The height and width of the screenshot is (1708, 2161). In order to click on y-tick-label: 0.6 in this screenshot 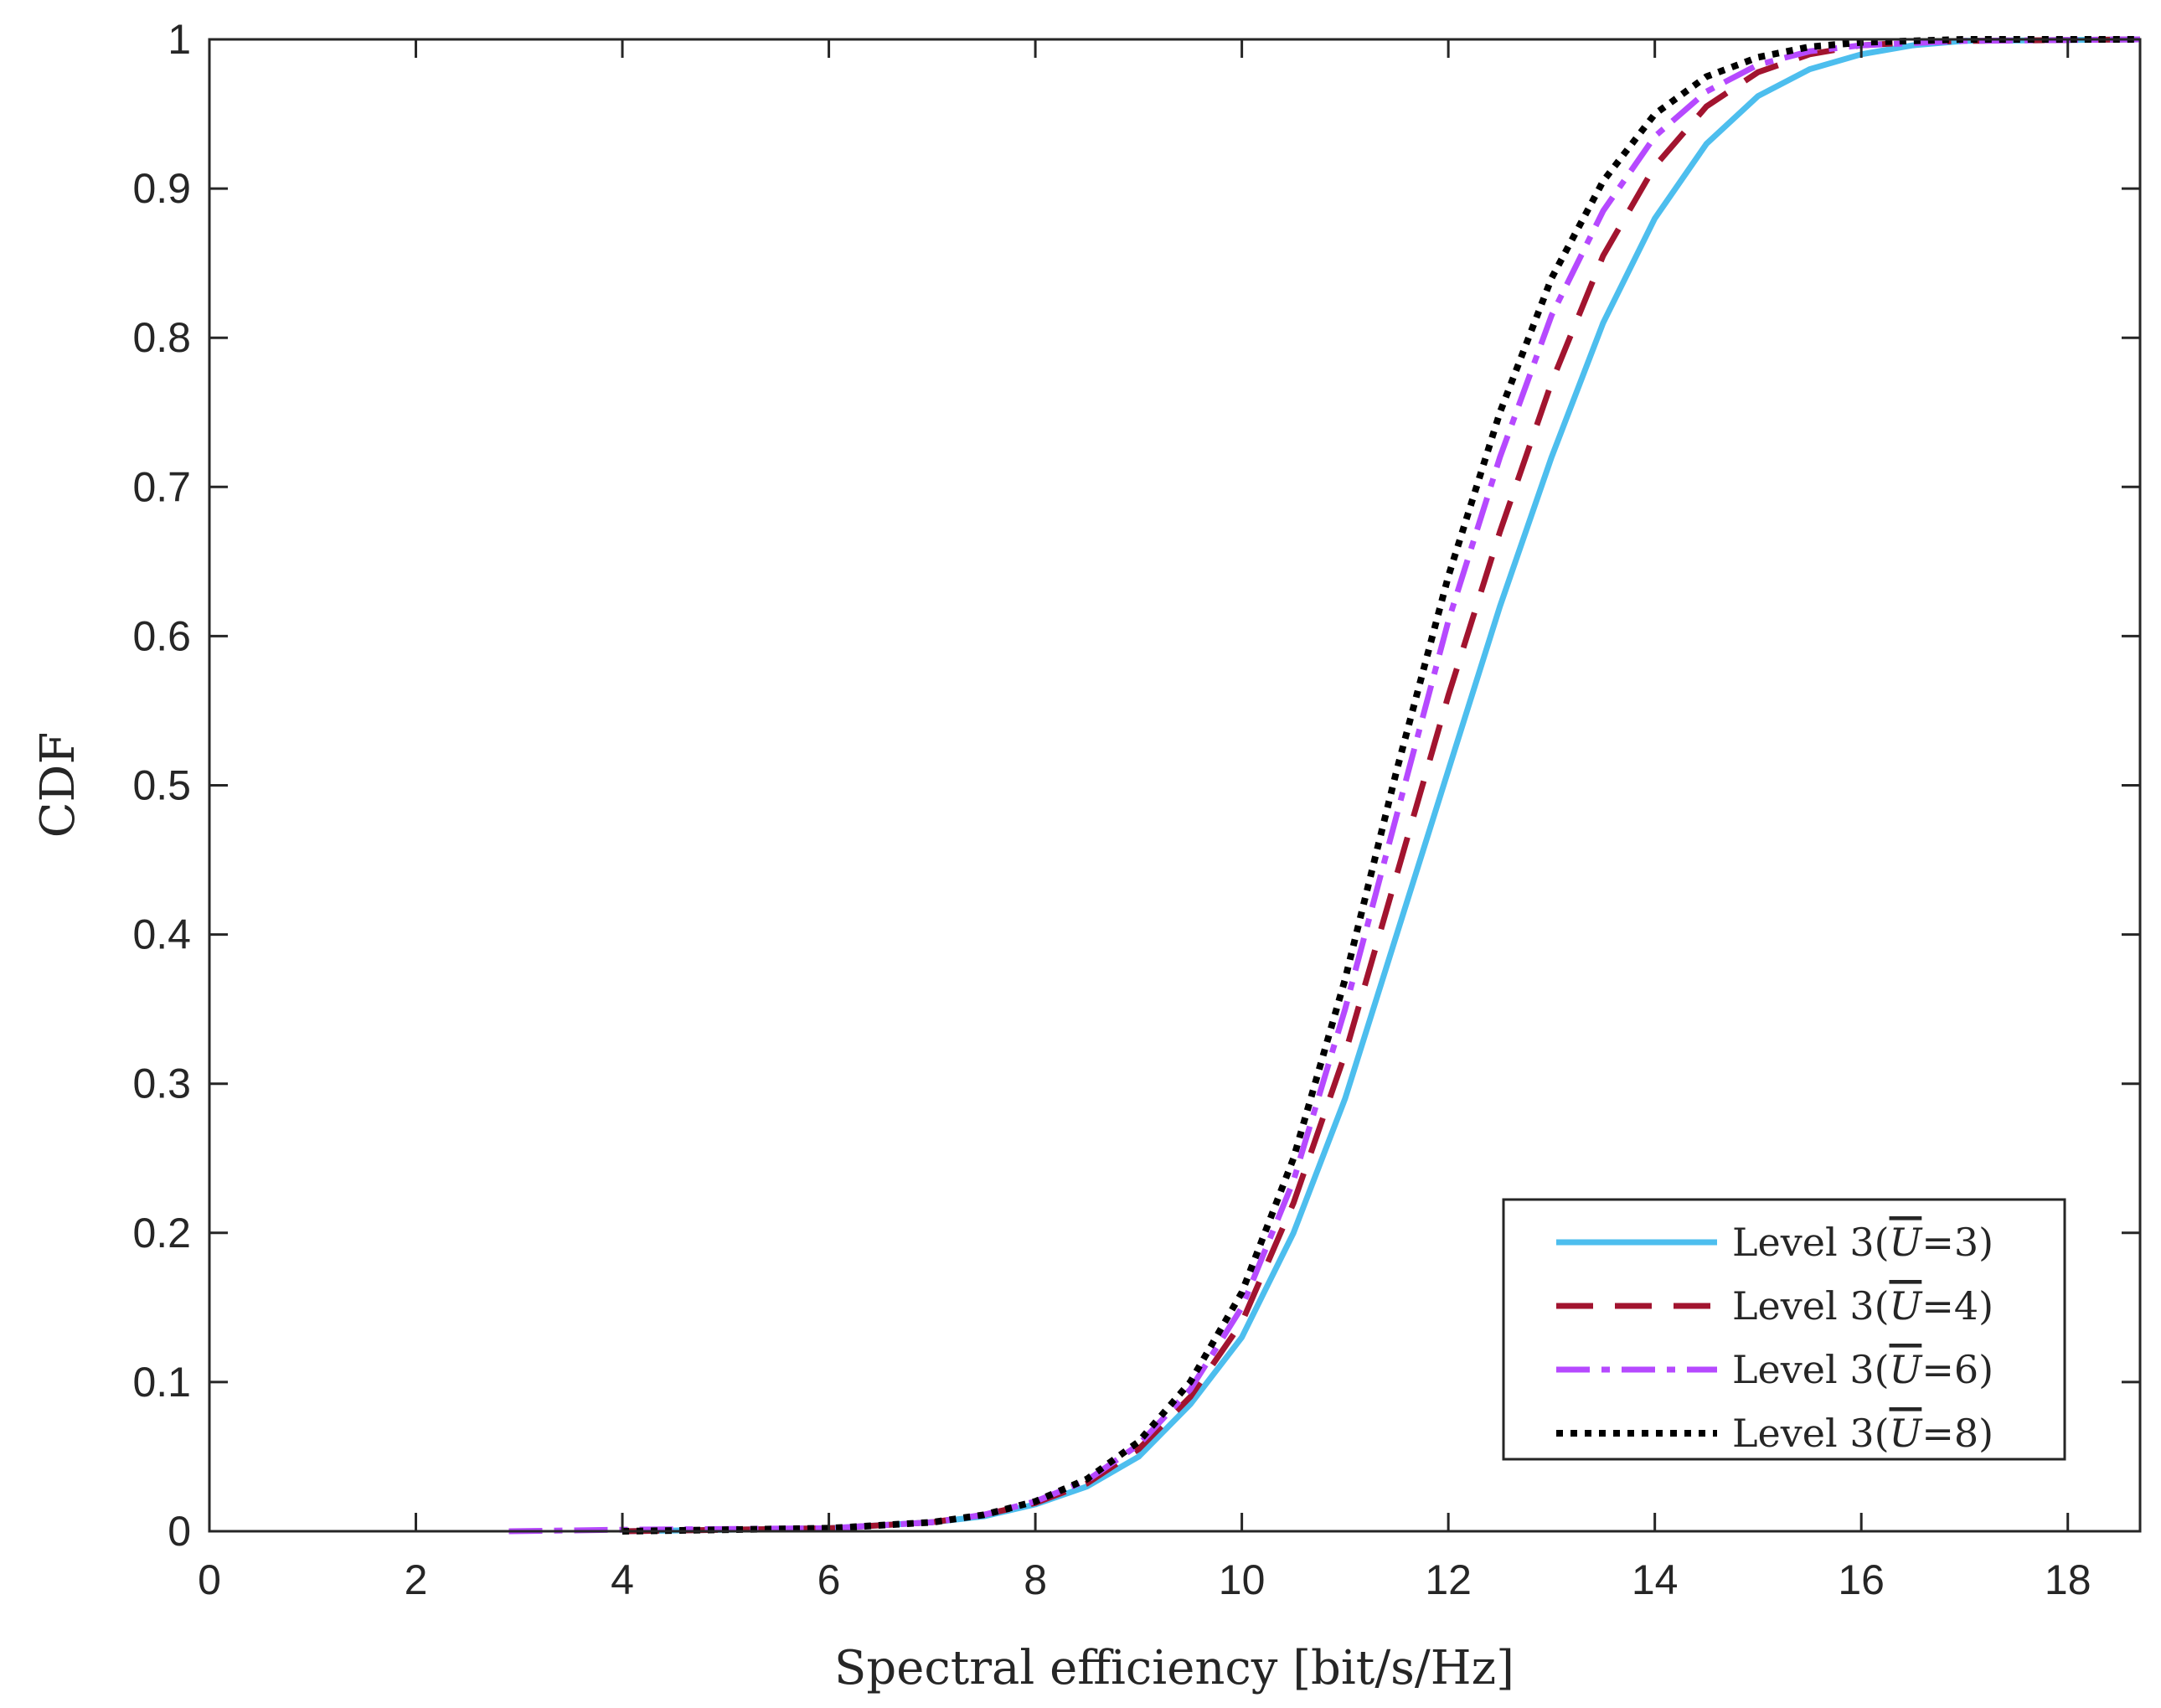, I will do `click(161, 635)`.